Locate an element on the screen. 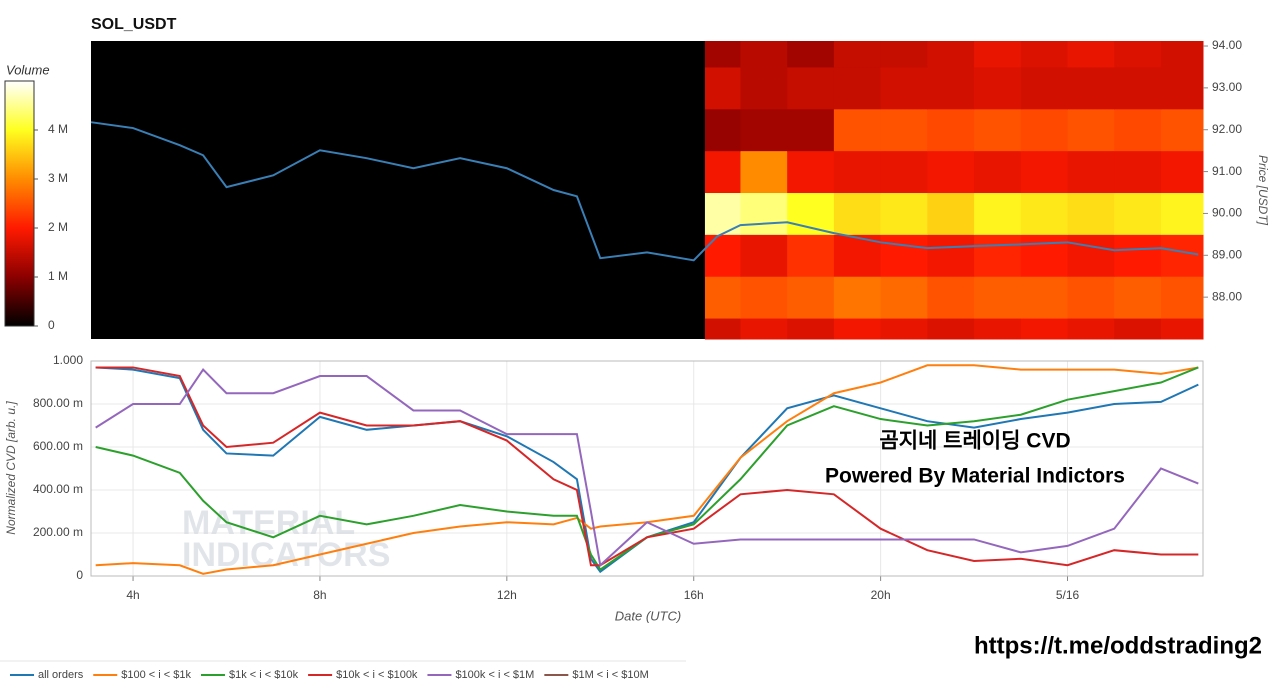 The image size is (1280, 693). y-tick-label: 600.00 m is located at coordinates (58, 446).